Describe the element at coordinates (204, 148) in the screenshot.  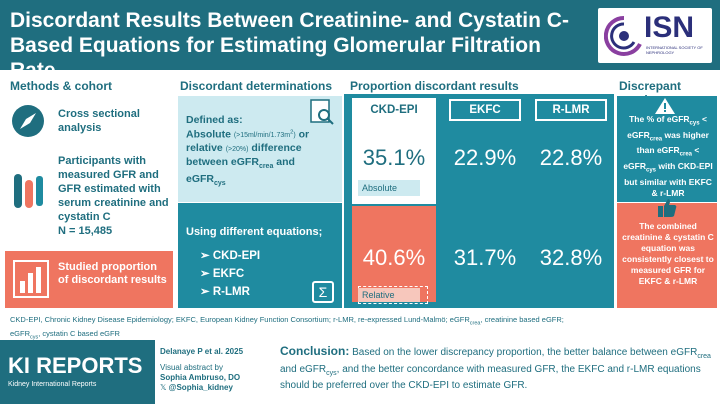
I see `relative-word: relative` at that location.